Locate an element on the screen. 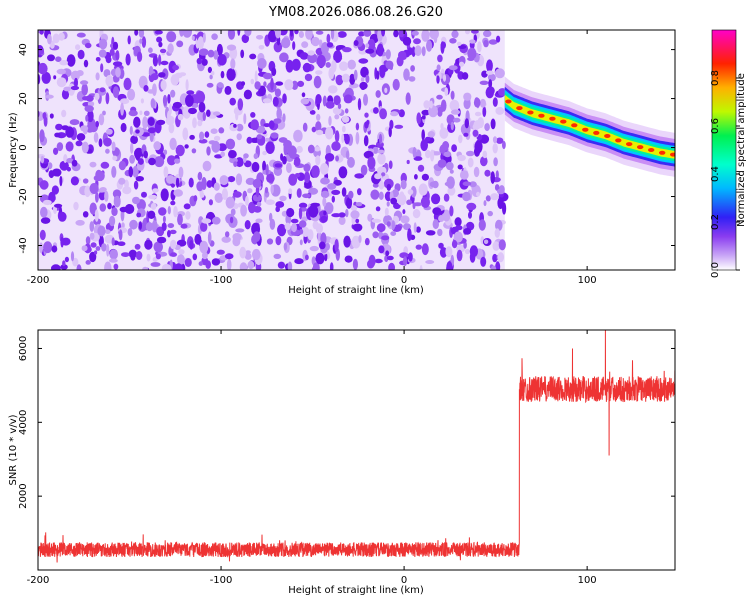 Image resolution: width=750 pixels, height=600 pixels. y-tick-label: -40 is located at coordinates (23, 245).